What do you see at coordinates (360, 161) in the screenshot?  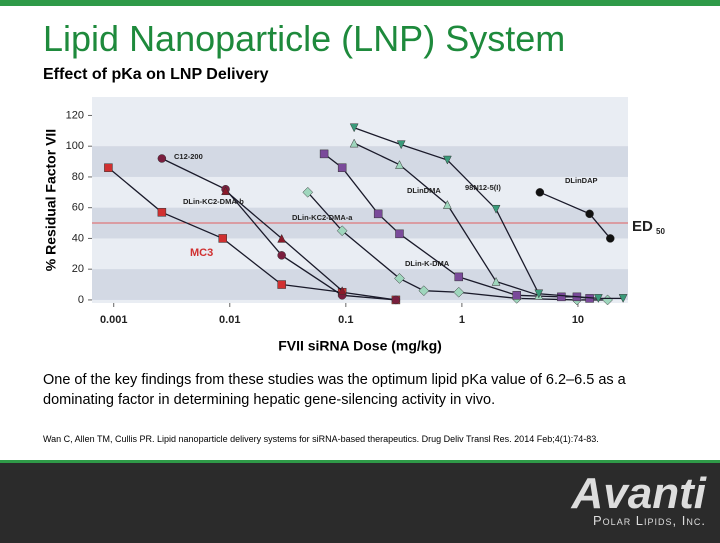 I see `band` at bounding box center [360, 161].